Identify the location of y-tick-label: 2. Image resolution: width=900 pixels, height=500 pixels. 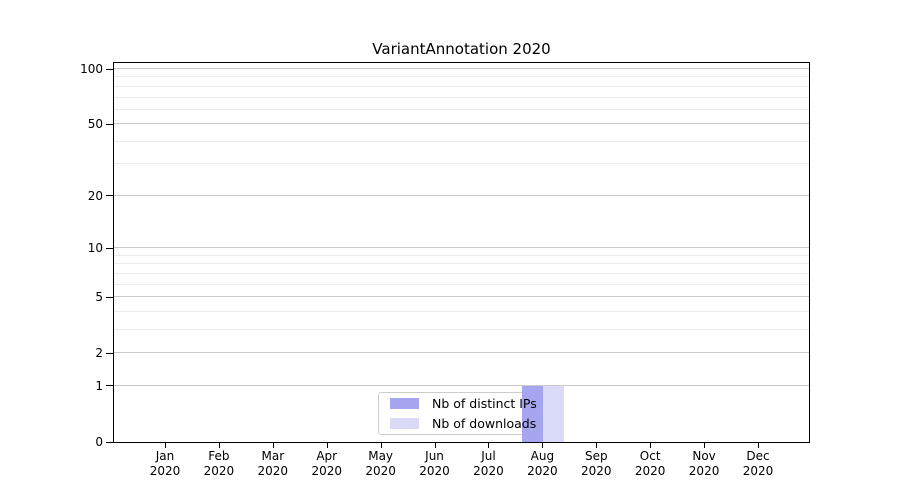
(99, 353).